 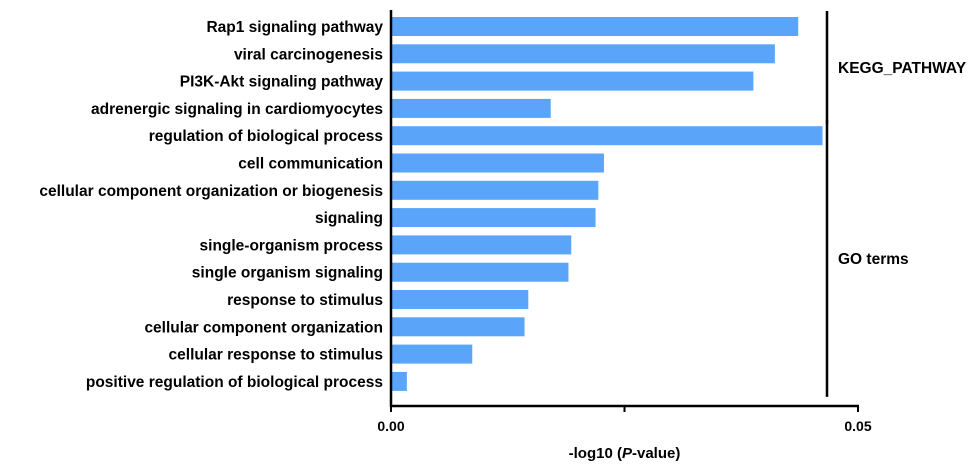 What do you see at coordinates (595, 453) in the screenshot?
I see `x-axis-title-prefix: -log10 (` at bounding box center [595, 453].